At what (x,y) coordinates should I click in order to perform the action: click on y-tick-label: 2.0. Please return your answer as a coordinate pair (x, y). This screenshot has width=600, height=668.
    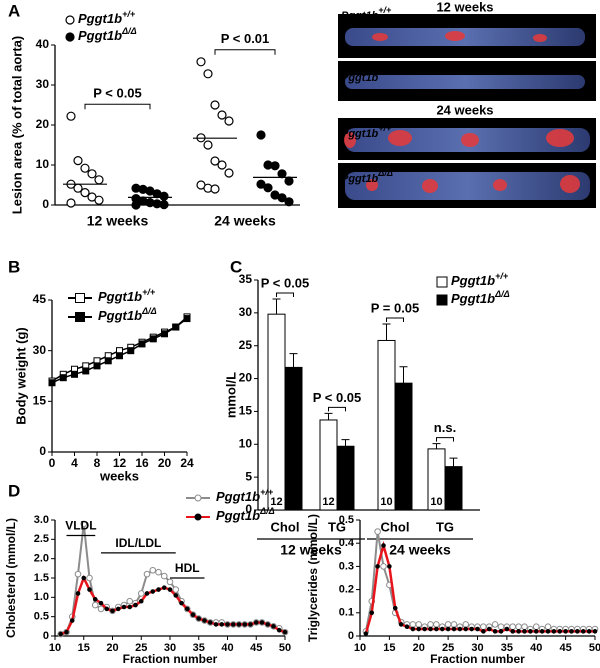
    Looking at the image, I should click on (41, 559).